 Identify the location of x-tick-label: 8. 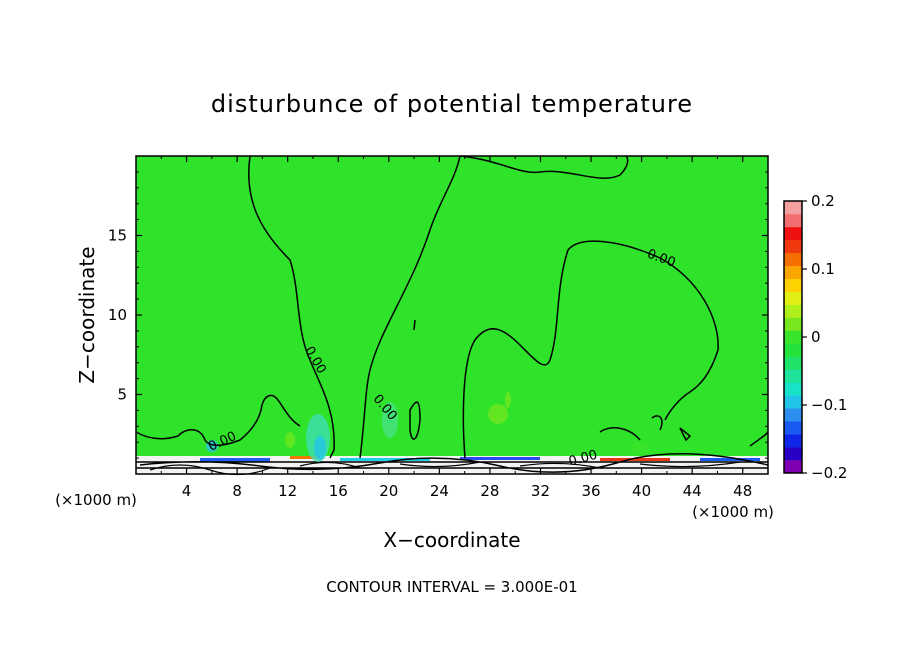
(237, 491).